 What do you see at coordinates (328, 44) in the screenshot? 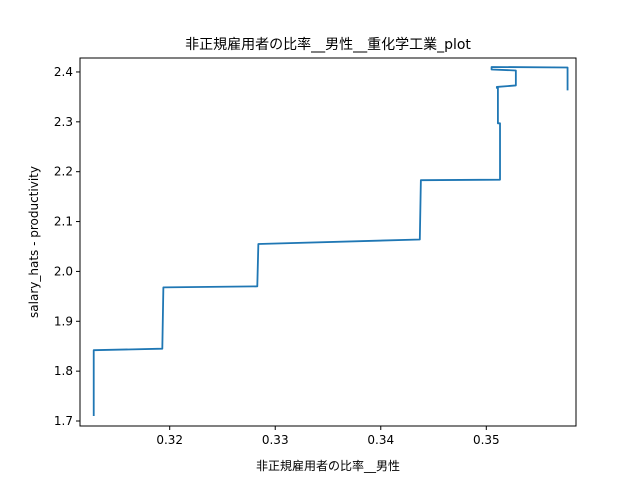
I see `chart-title: 非正規雇用者の比率__男性__重化学工業_plot` at bounding box center [328, 44].